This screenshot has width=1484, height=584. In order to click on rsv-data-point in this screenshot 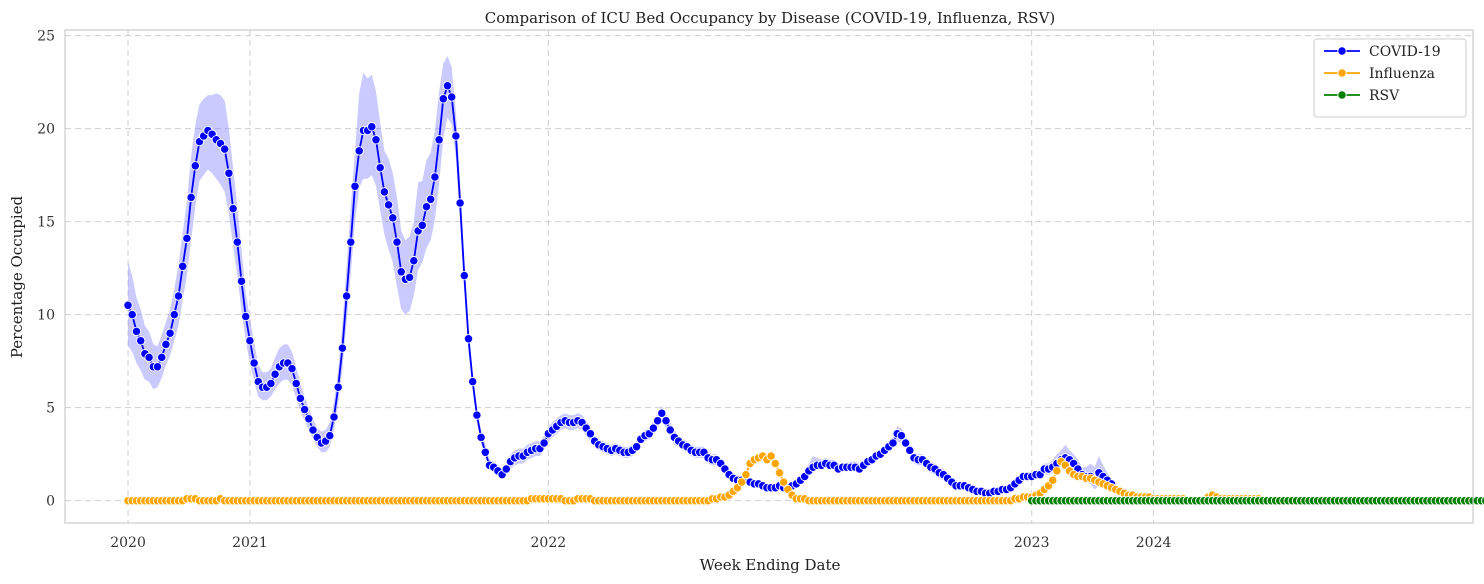, I will do `click(1482, 501)`.